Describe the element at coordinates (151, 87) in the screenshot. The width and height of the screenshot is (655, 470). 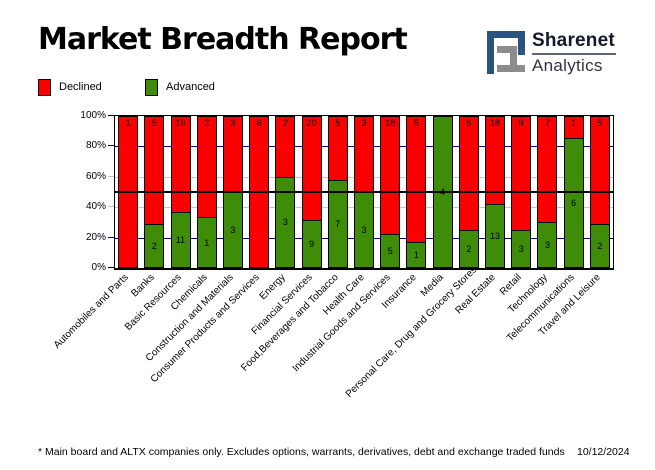
I see `advanced-color-swatch` at that location.